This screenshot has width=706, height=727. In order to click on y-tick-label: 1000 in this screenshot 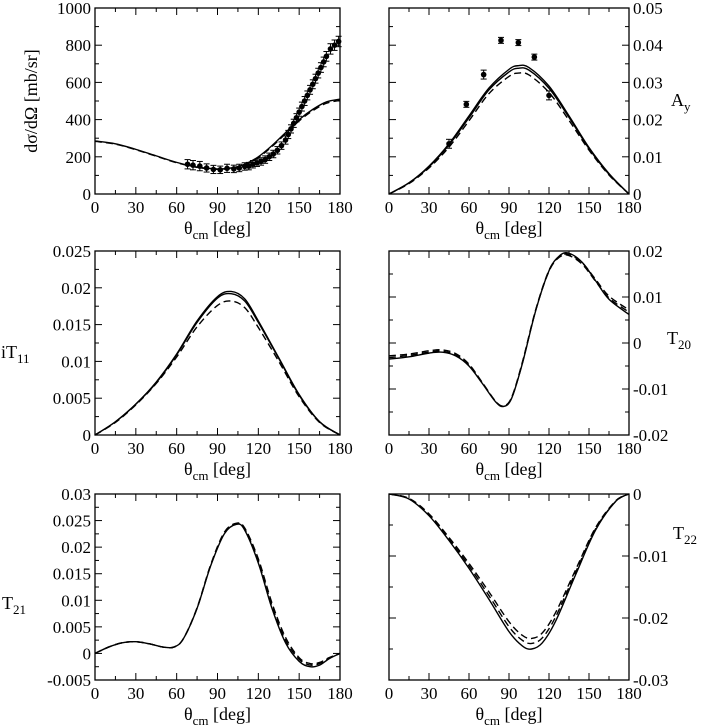, I will do `click(74, 9)`.